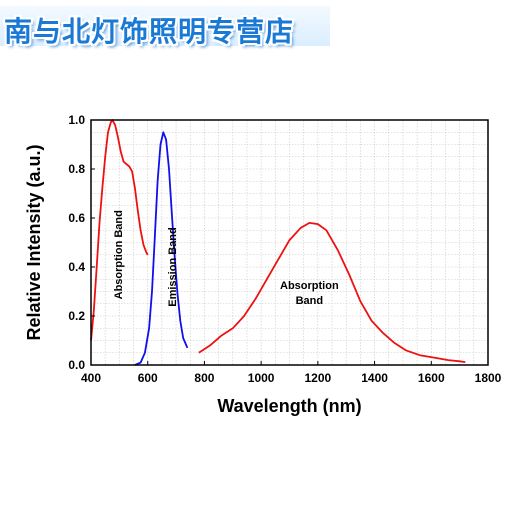  I want to click on x-tick-label: 800, so click(204, 378).